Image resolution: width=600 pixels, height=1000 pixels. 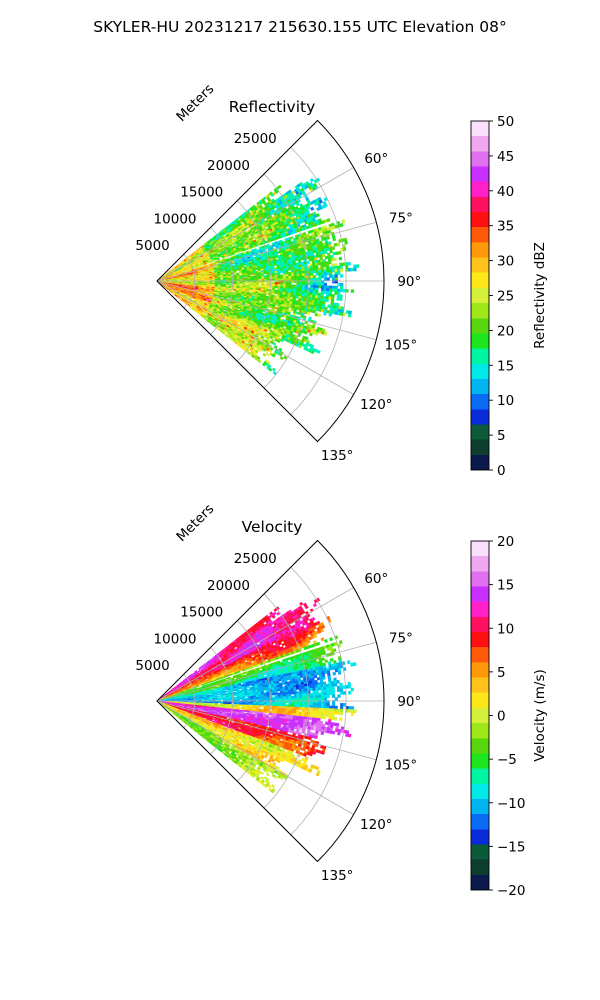 I want to click on colorbar-tick-label: 30, so click(x=505, y=262).